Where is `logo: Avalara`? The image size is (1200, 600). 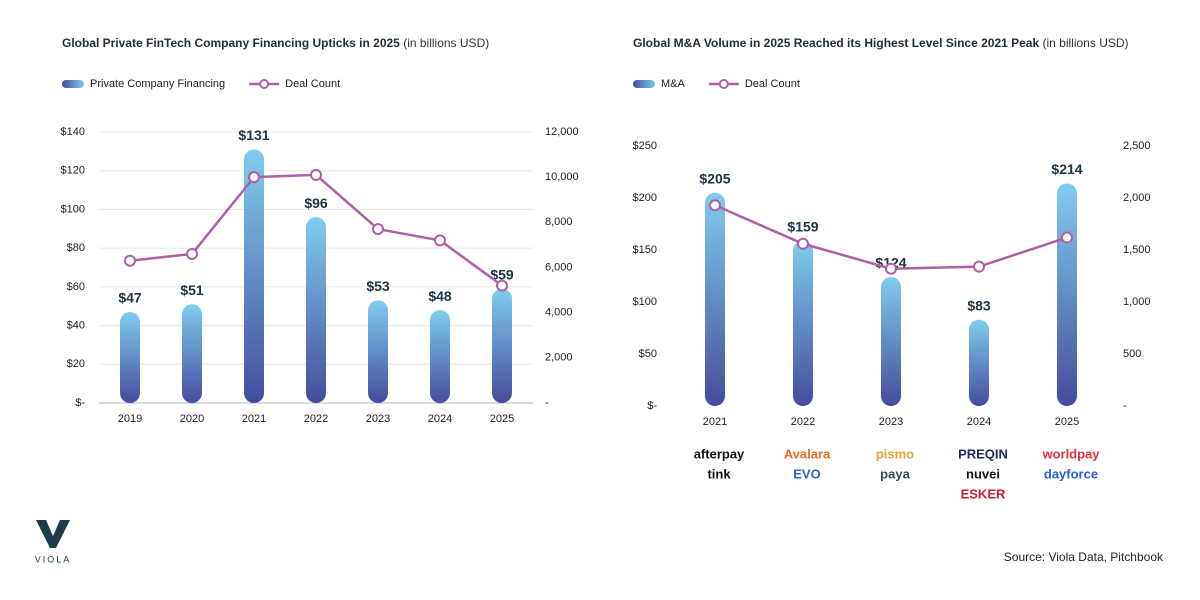 logo: Avalara is located at coordinates (807, 453).